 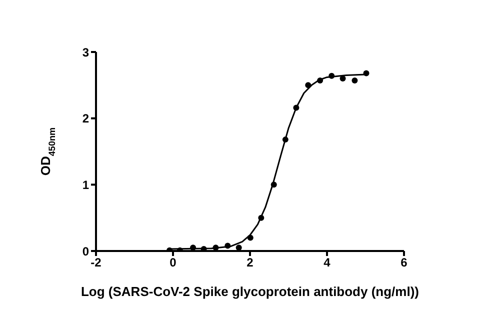 What do you see at coordinates (327, 263) in the screenshot?
I see `x-tick-label: 4` at bounding box center [327, 263].